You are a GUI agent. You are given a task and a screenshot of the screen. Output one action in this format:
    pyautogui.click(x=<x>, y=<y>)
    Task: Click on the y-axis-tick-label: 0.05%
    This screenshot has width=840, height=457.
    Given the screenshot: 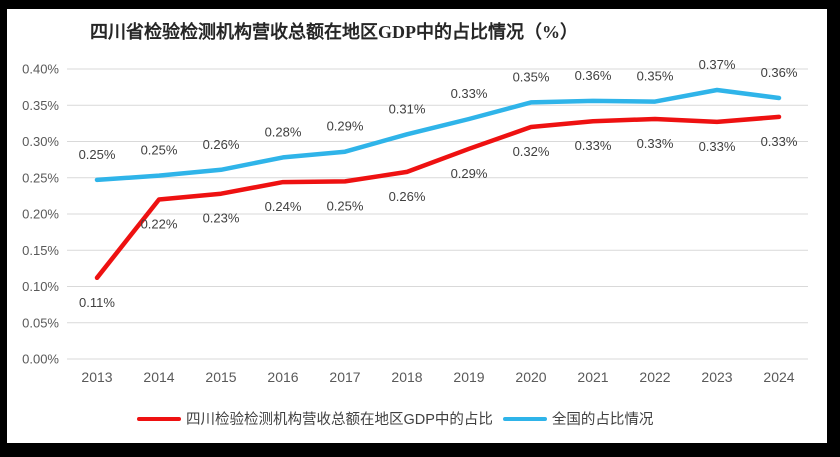 What is the action you would take?
    pyautogui.click(x=40, y=322)
    